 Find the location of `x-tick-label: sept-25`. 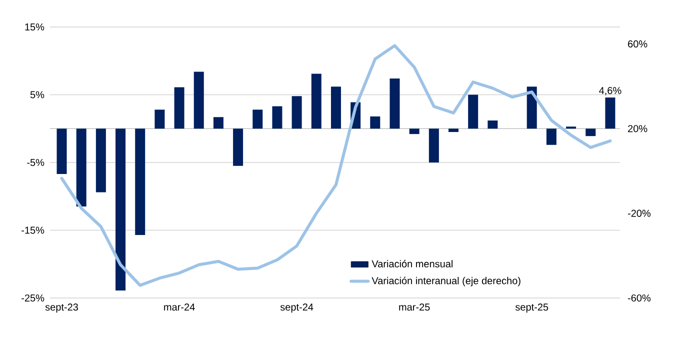

x-tick-label: sept-25 is located at coordinates (531, 308).